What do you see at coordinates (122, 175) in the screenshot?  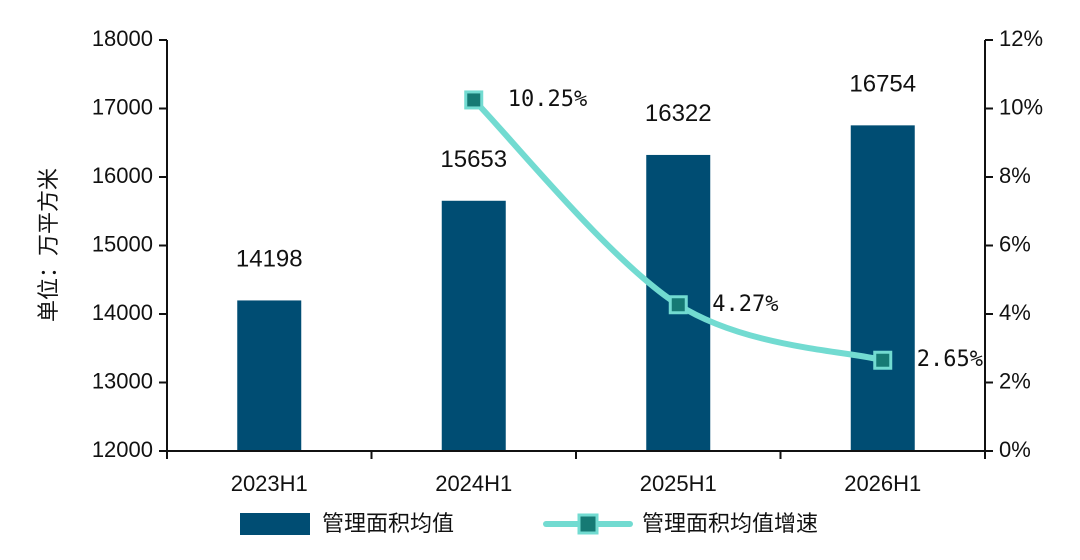 I see `left-tick-label: 16000` at bounding box center [122, 175].